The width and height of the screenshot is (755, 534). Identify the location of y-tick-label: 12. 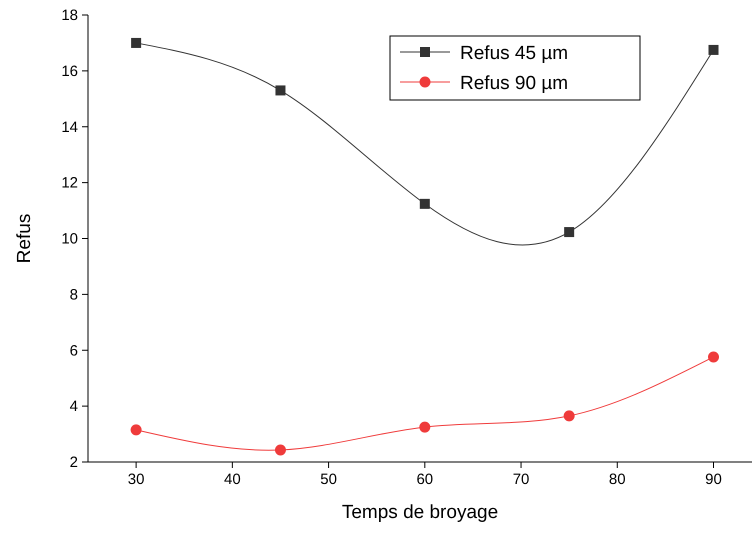
(69, 183).